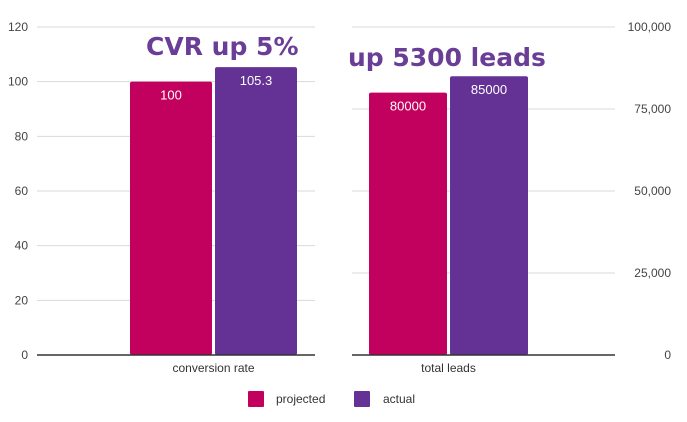  I want to click on y-axis-tick-labels: 0 25,000 50,000 75,000 100,000, so click(650, 191).